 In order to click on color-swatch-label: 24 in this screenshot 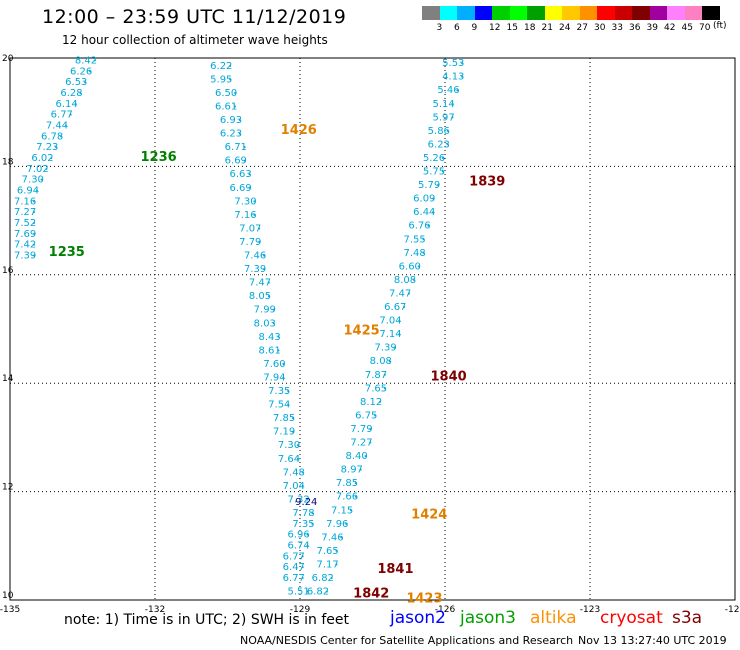, I will do `click(565, 28)`.